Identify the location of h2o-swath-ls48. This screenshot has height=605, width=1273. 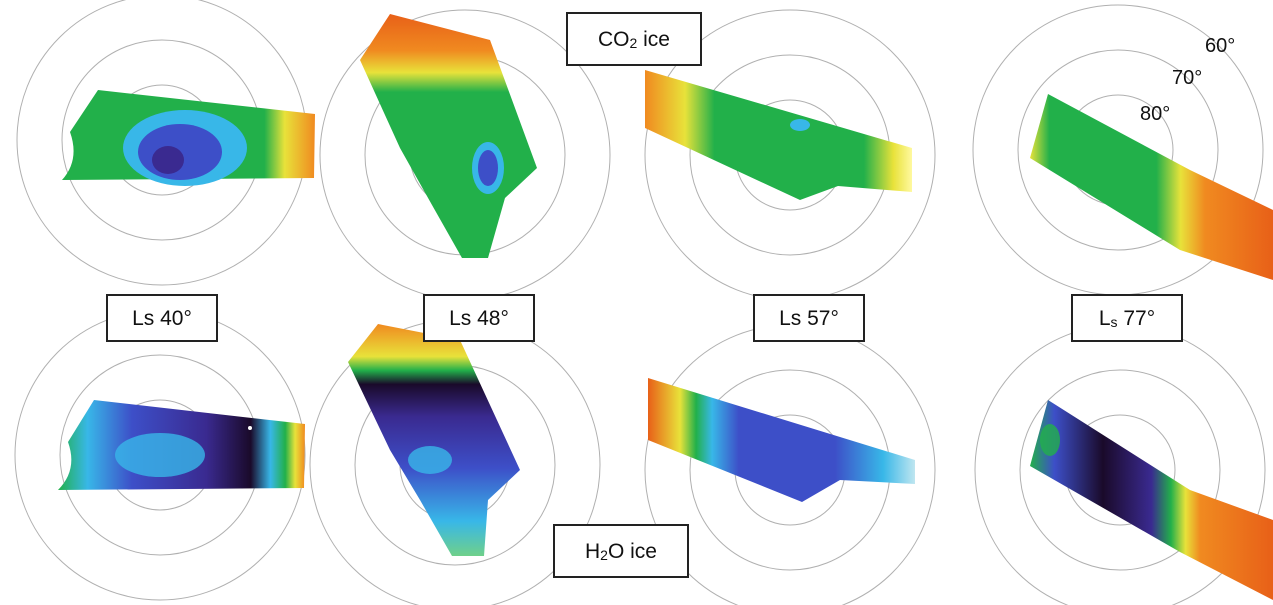
(434, 440).